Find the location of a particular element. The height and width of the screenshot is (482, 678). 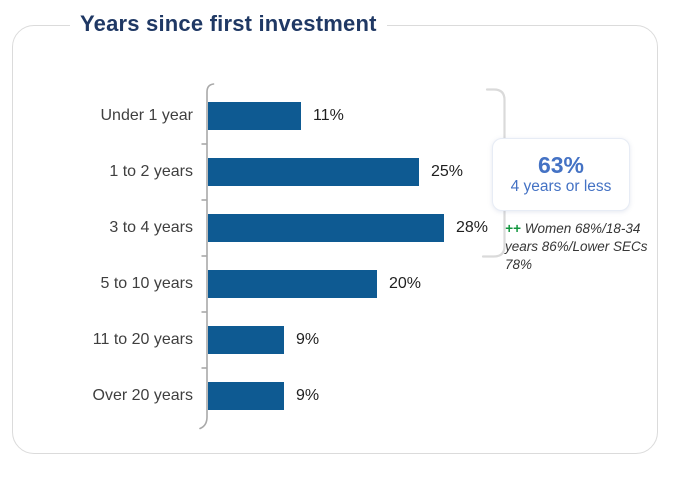

bar-row: 1 to 2 years 25% is located at coordinates (330, 172).